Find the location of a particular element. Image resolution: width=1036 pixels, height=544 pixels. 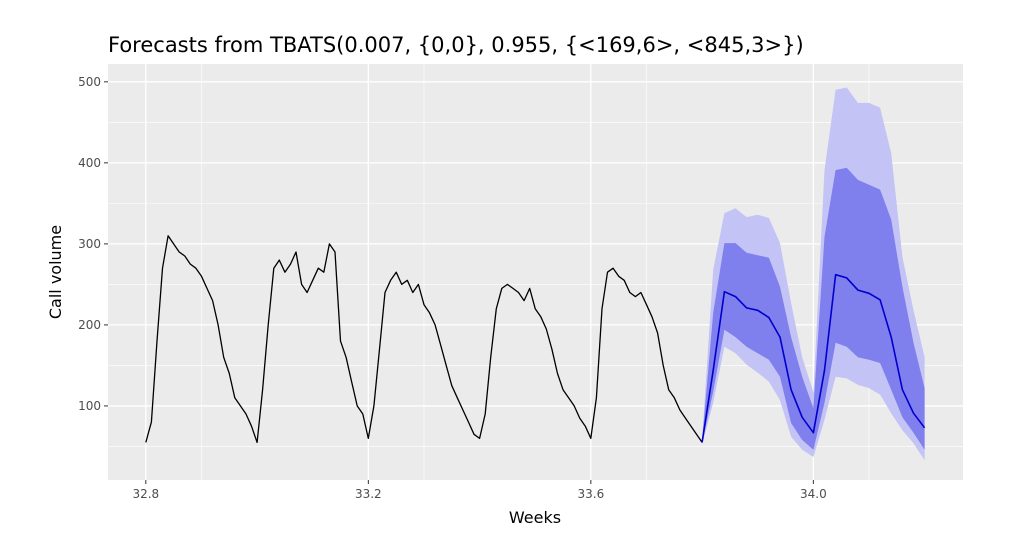

x-axis: 32.8 33.2 33.6 34.0 is located at coordinates (479, 490).